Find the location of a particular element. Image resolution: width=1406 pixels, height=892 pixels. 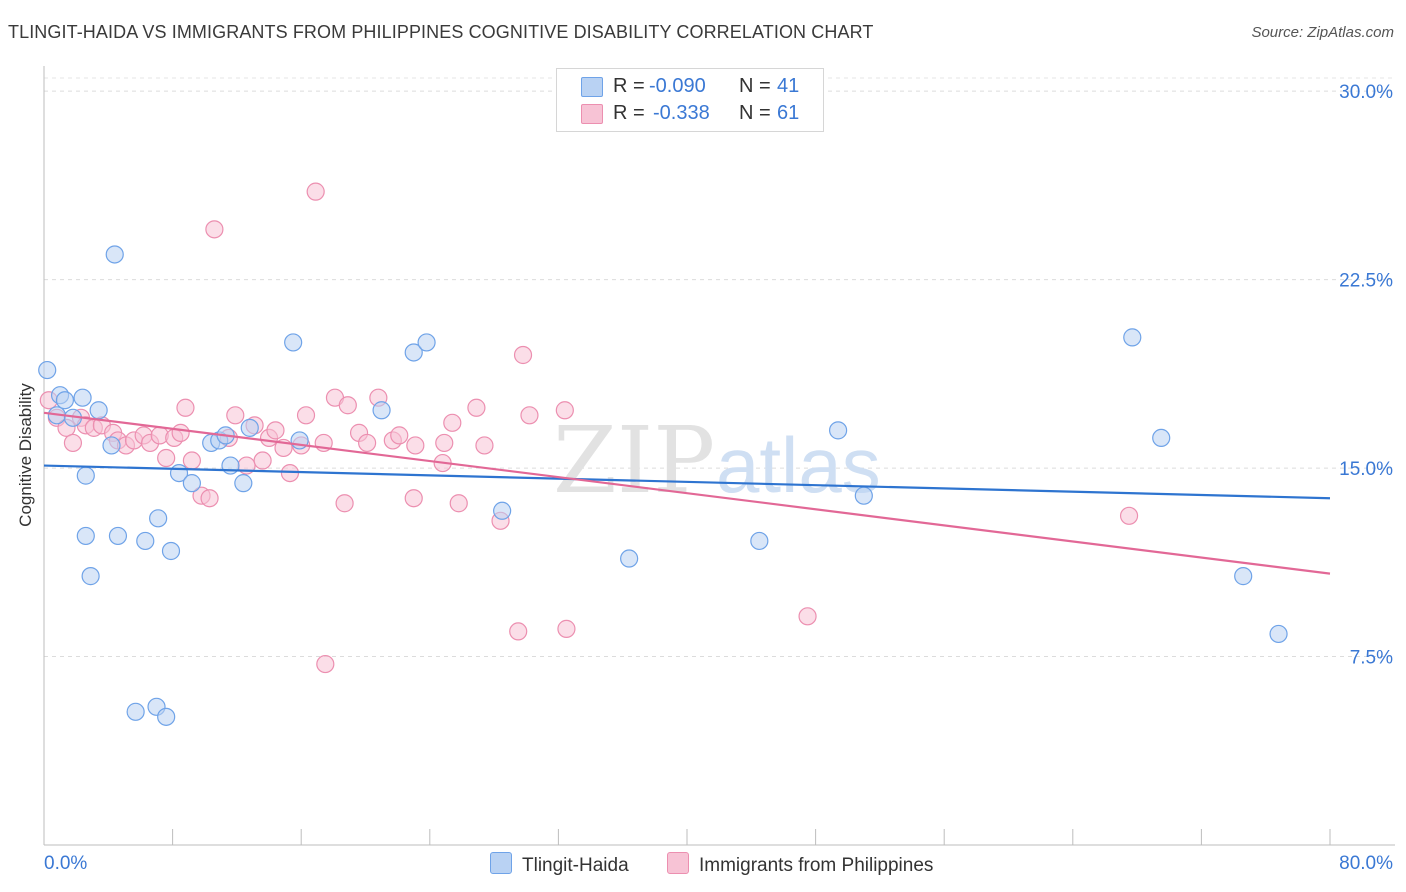

watermark-zip: ZIP is located at coordinates (634, 460).